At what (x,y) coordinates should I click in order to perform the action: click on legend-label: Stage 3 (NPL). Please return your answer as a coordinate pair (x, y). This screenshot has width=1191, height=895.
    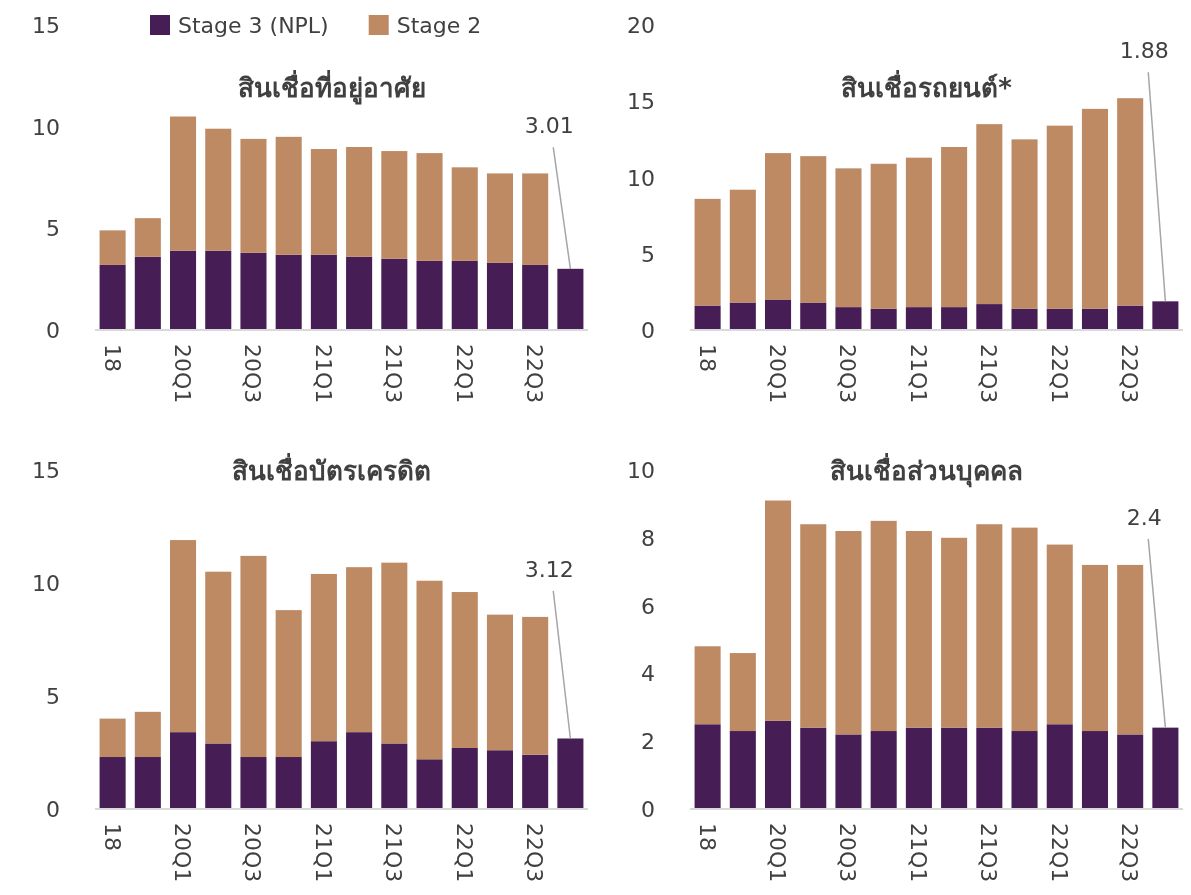
    Looking at the image, I should click on (253, 25).